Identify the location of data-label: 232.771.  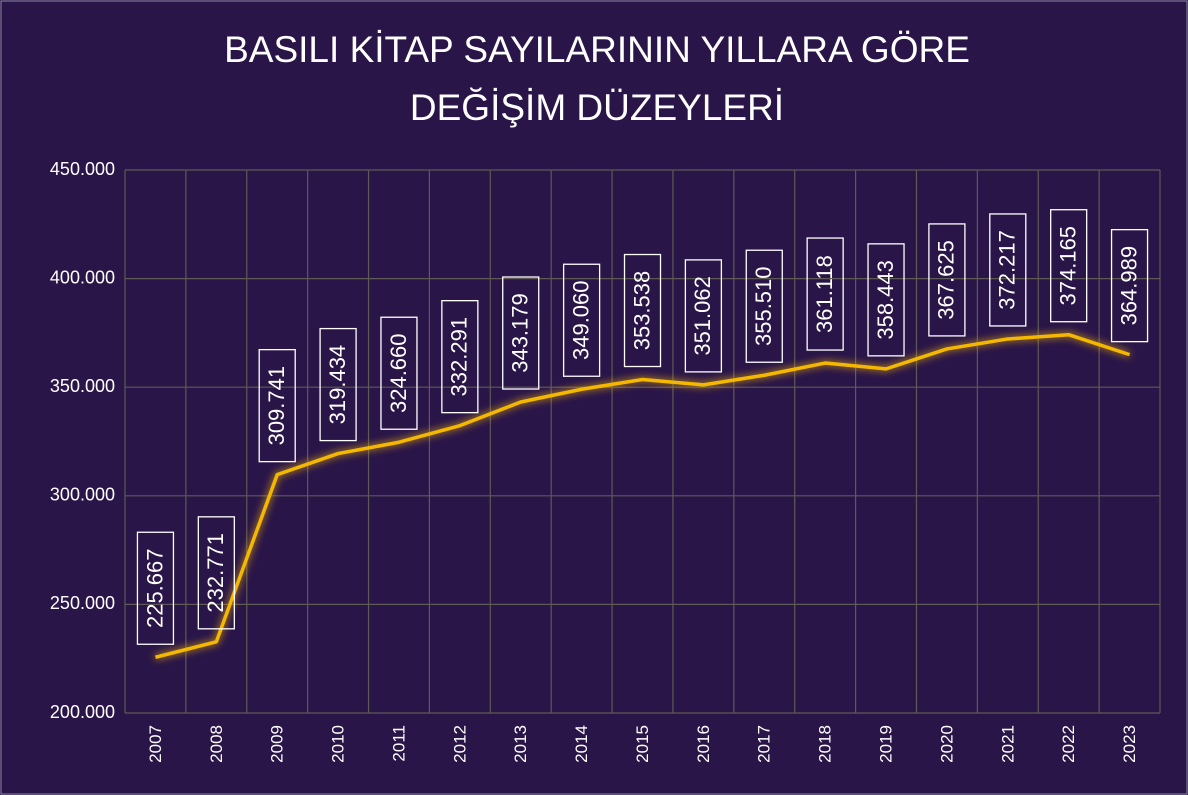
(215, 573).